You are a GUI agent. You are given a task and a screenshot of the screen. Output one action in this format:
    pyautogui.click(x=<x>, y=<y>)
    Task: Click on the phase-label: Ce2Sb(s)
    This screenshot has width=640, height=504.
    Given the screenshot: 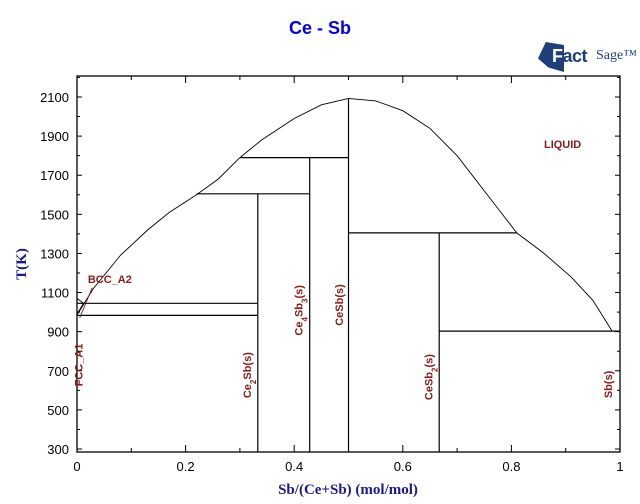 What is the action you would take?
    pyautogui.click(x=250, y=375)
    